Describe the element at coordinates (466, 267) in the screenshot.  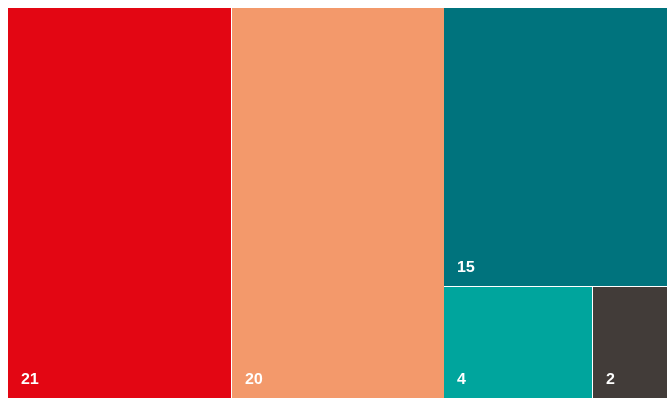
I see `treemap-label-15: 15` at that location.